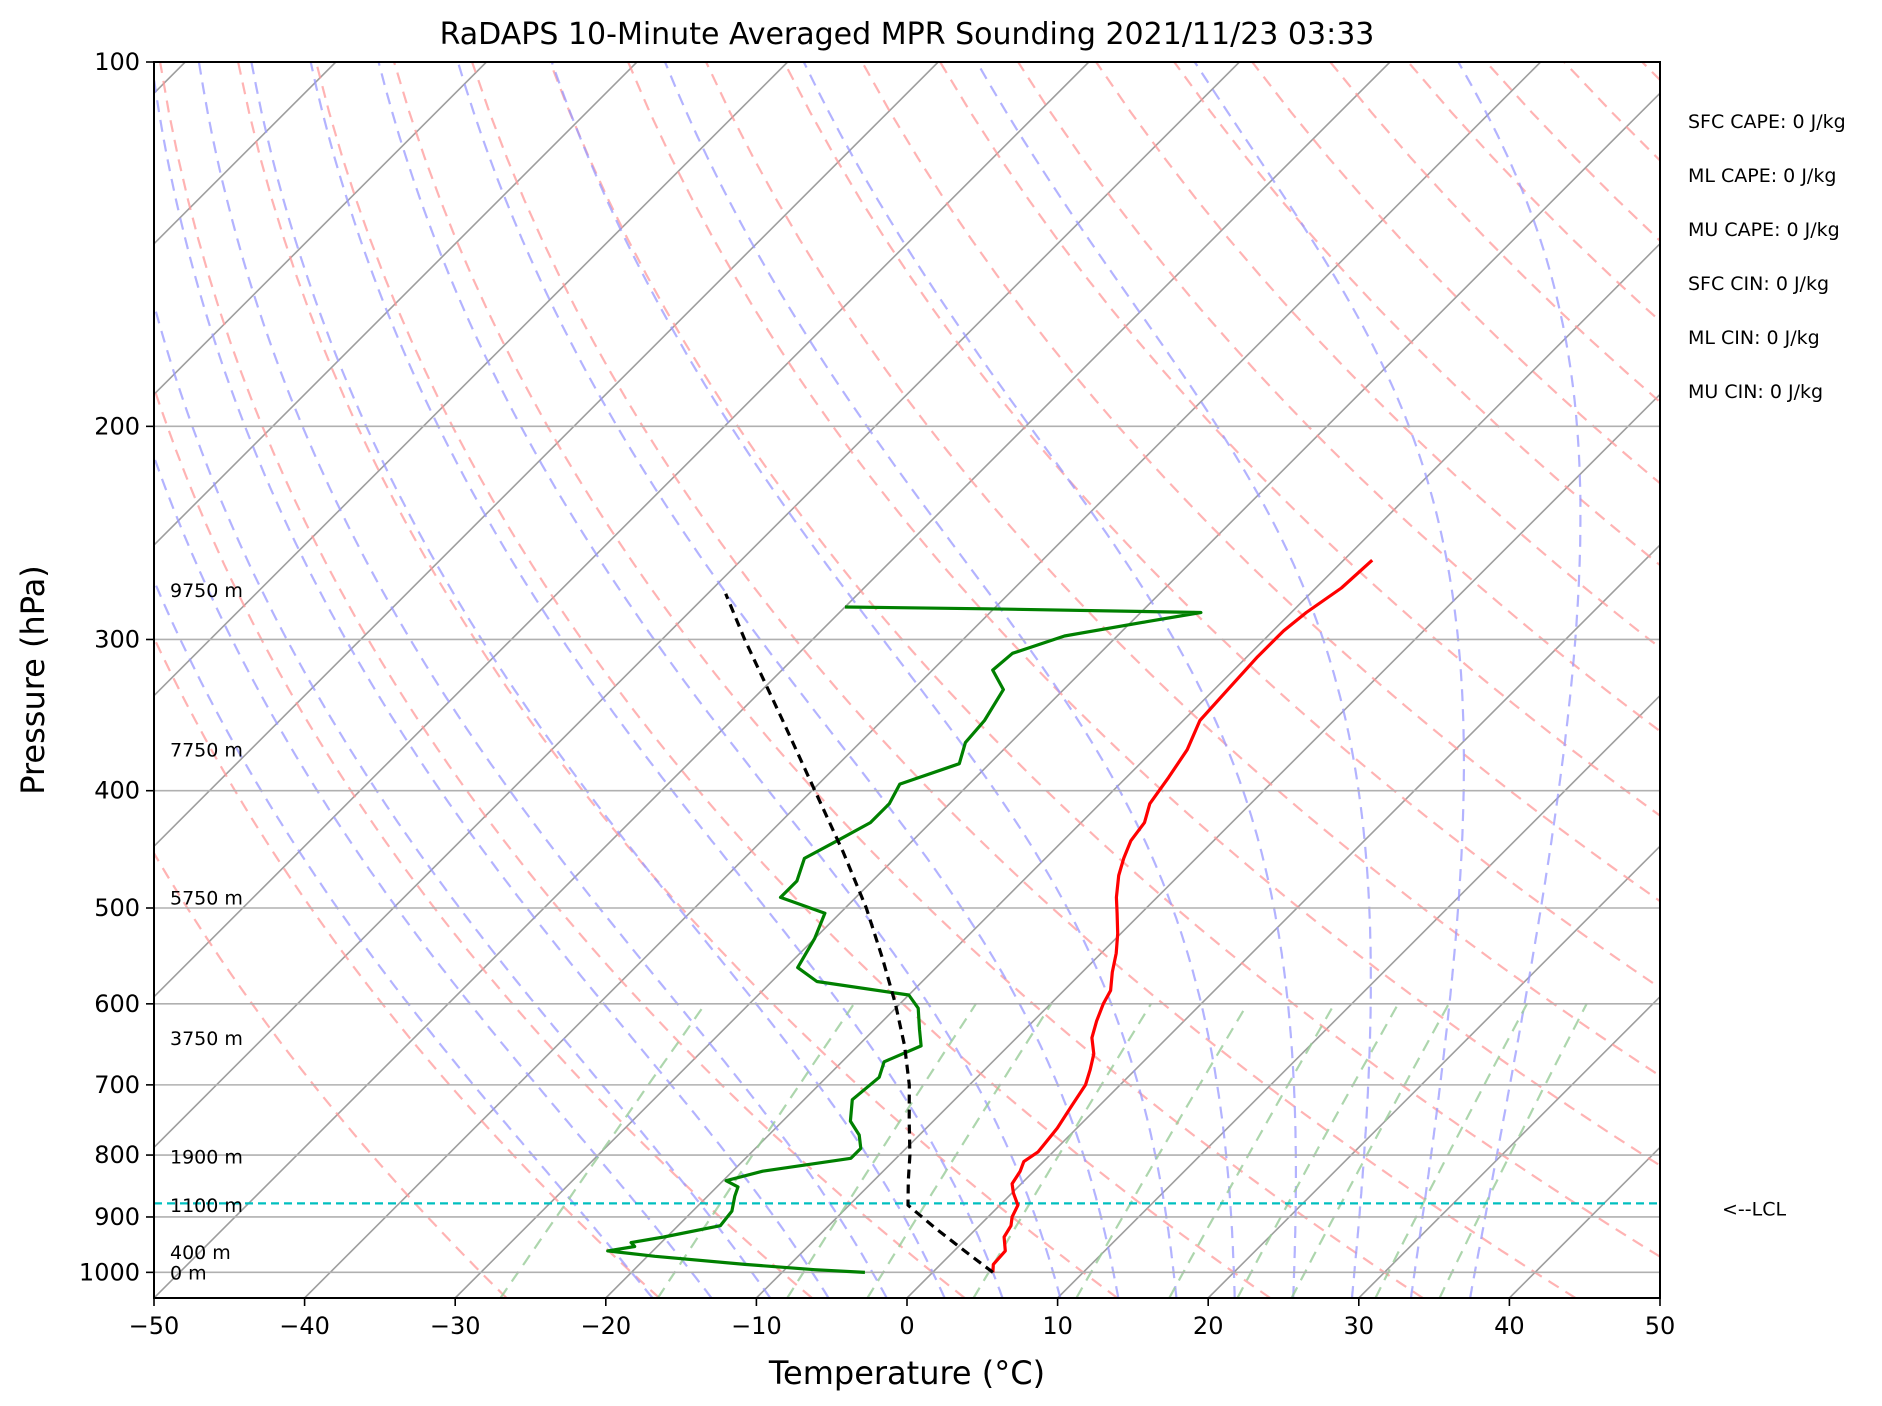 This screenshot has height=1406, width=1882. Describe the element at coordinates (117, 426) in the screenshot. I see `y-tick-label: 200` at that location.